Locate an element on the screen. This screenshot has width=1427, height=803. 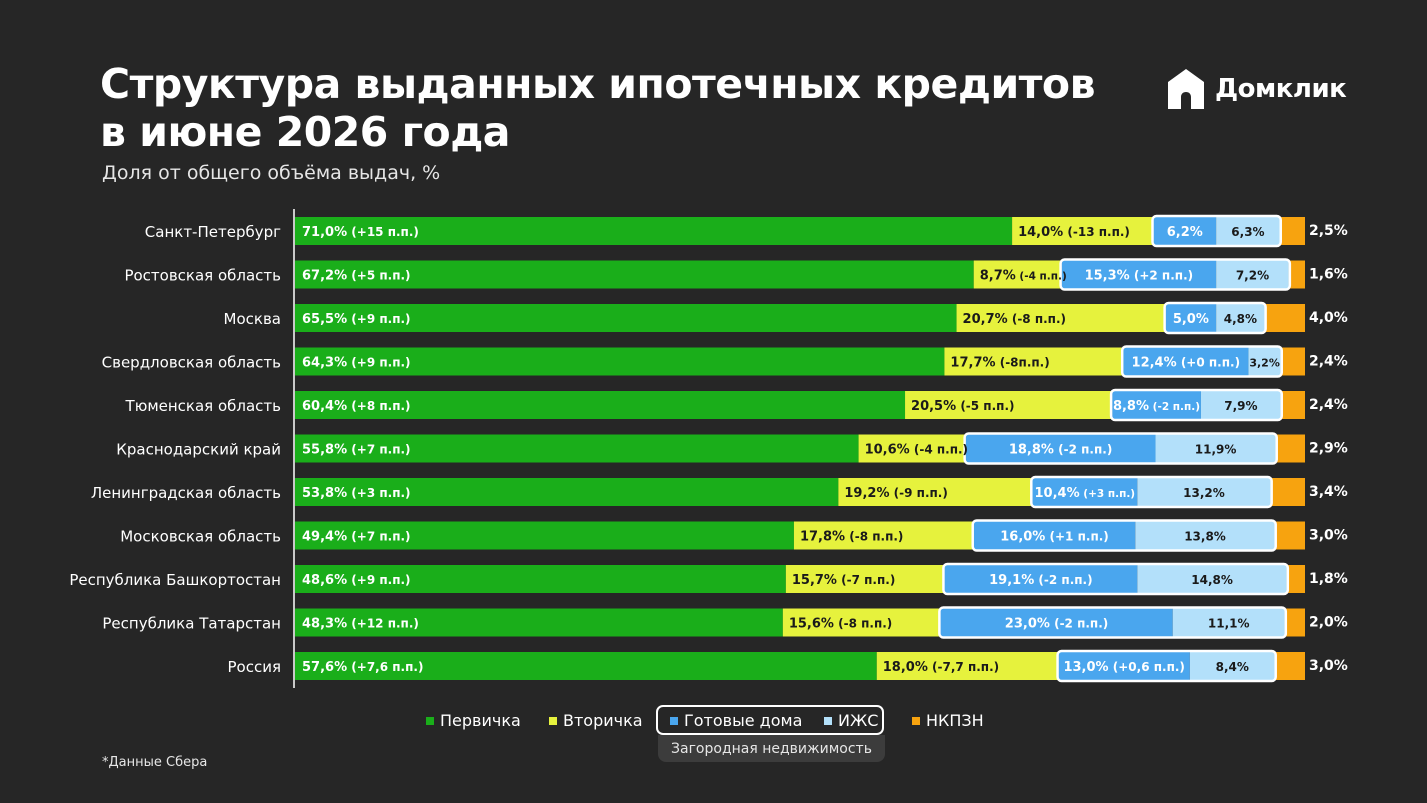
legend-label-nkpzn: НКПЗН is located at coordinates (955, 720).